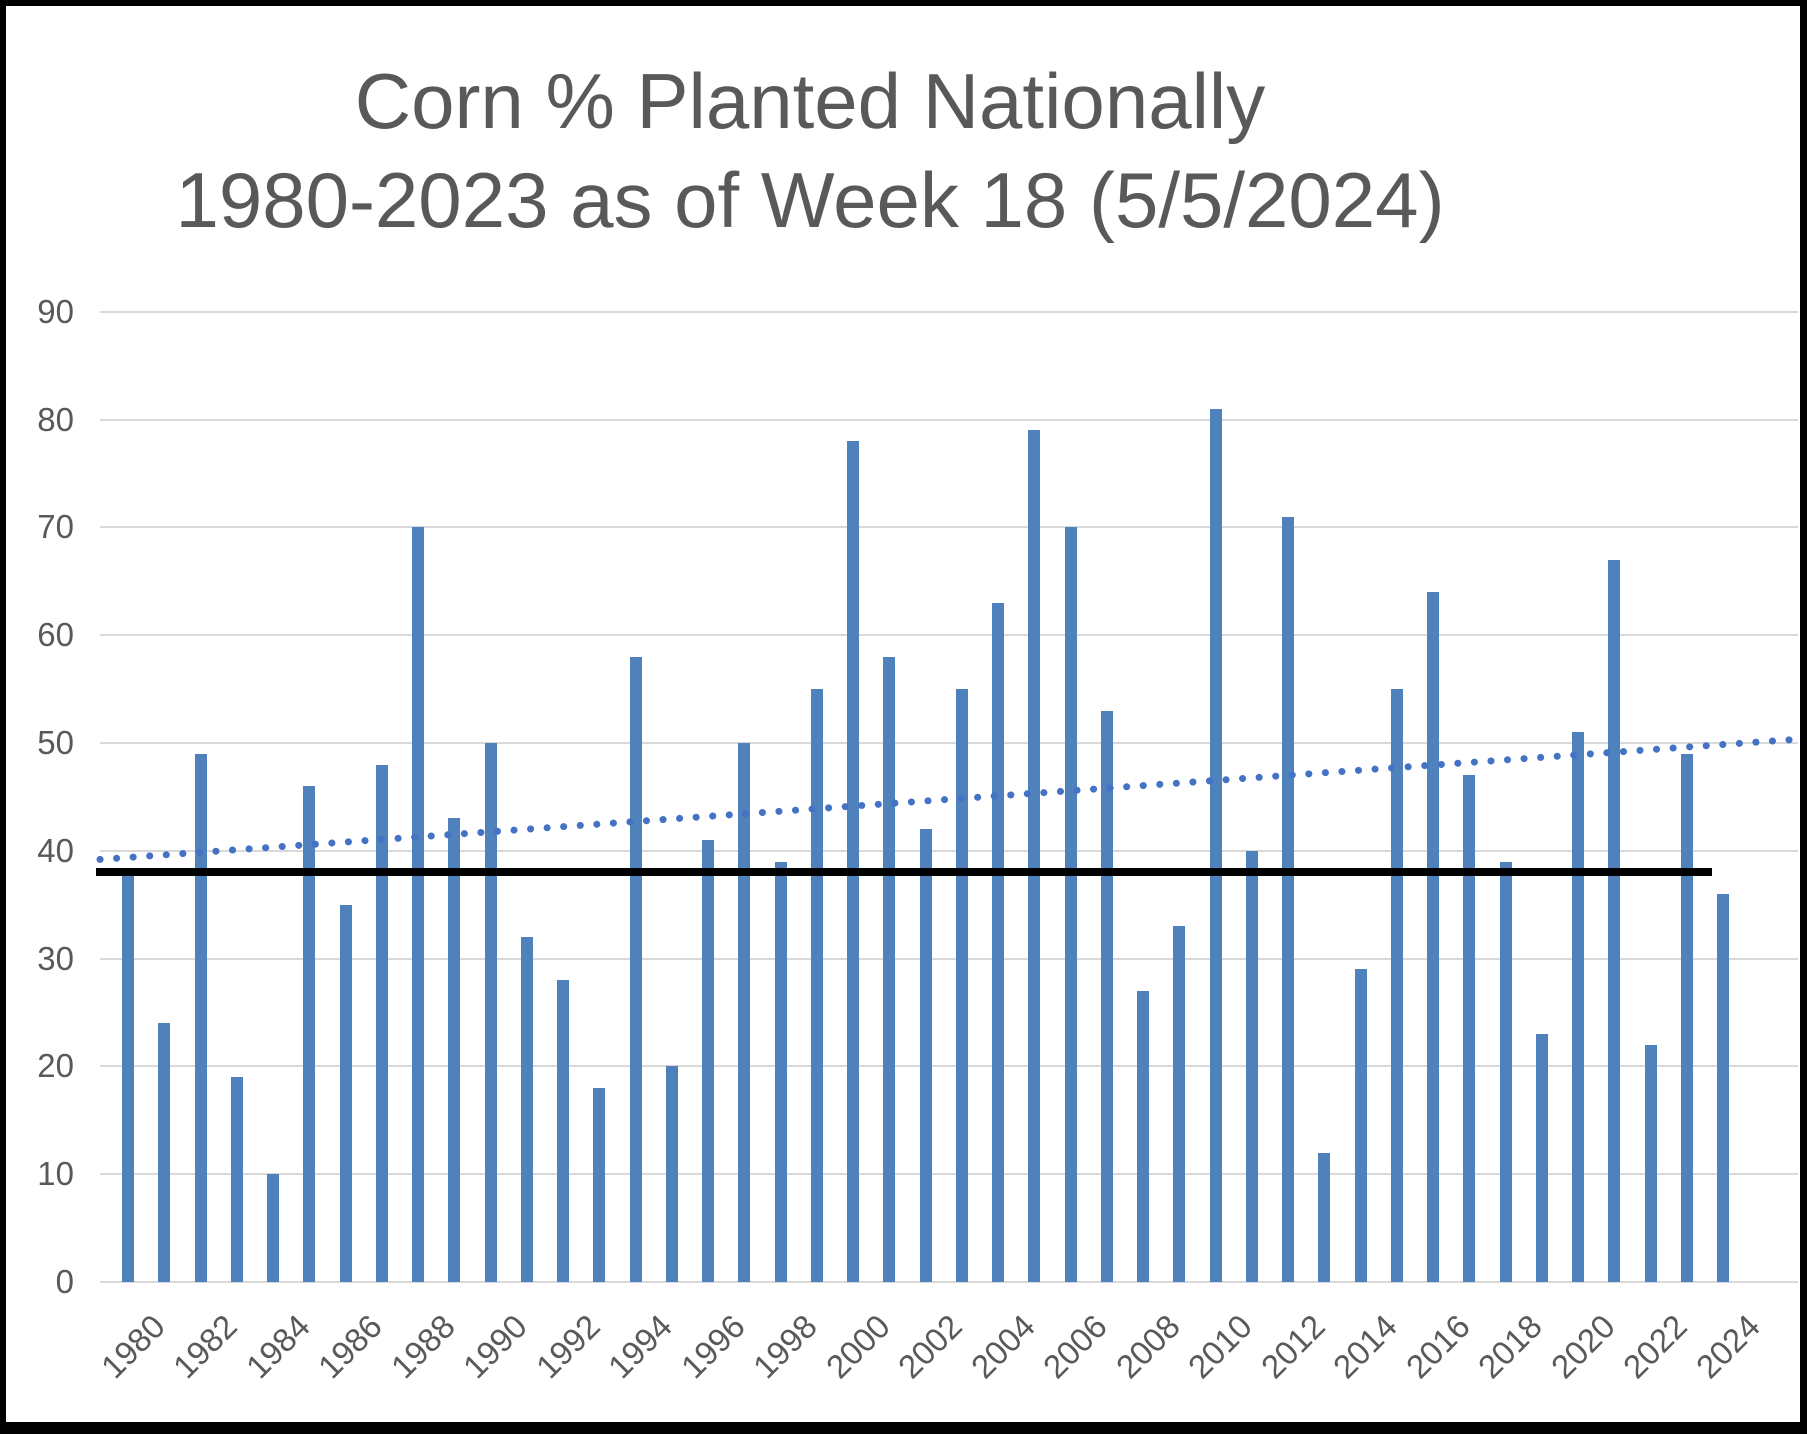 This screenshot has width=1807, height=1434. I want to click on y-tick-label-10: 10, so click(55, 1174).